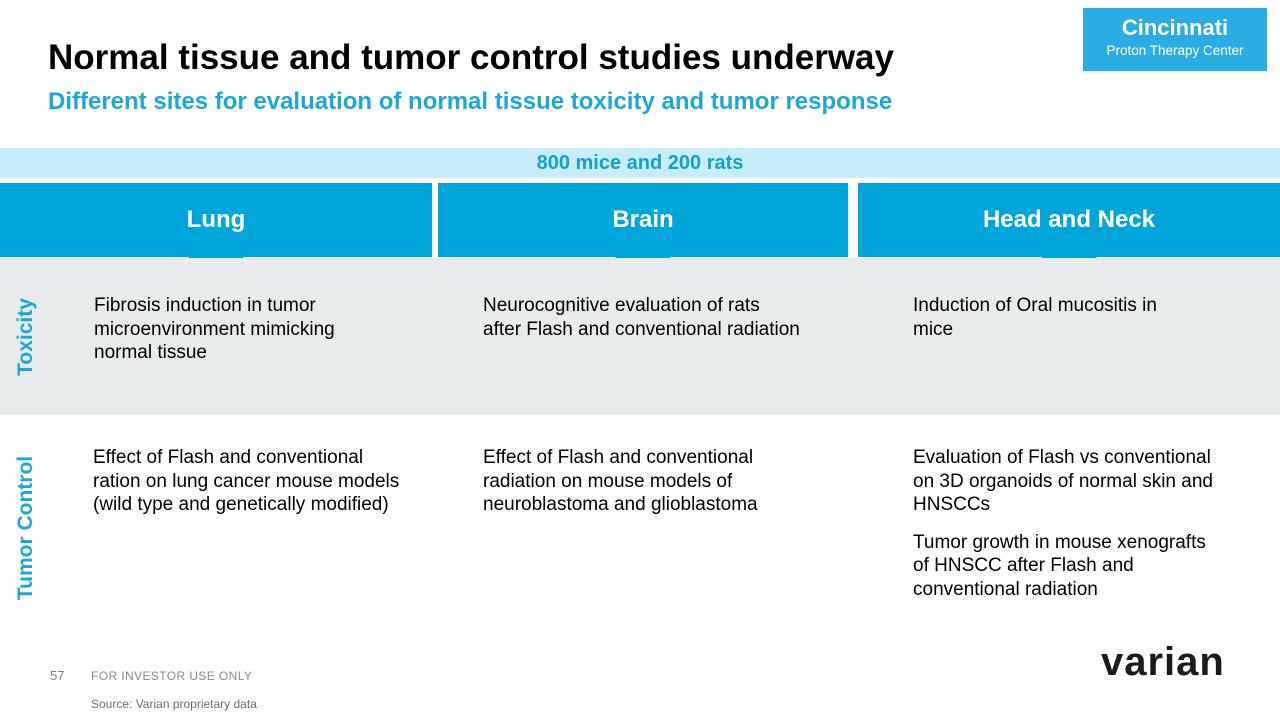 The height and width of the screenshot is (720, 1280). I want to click on cincinnati-logo-title: Cincinnati, so click(1175, 27).